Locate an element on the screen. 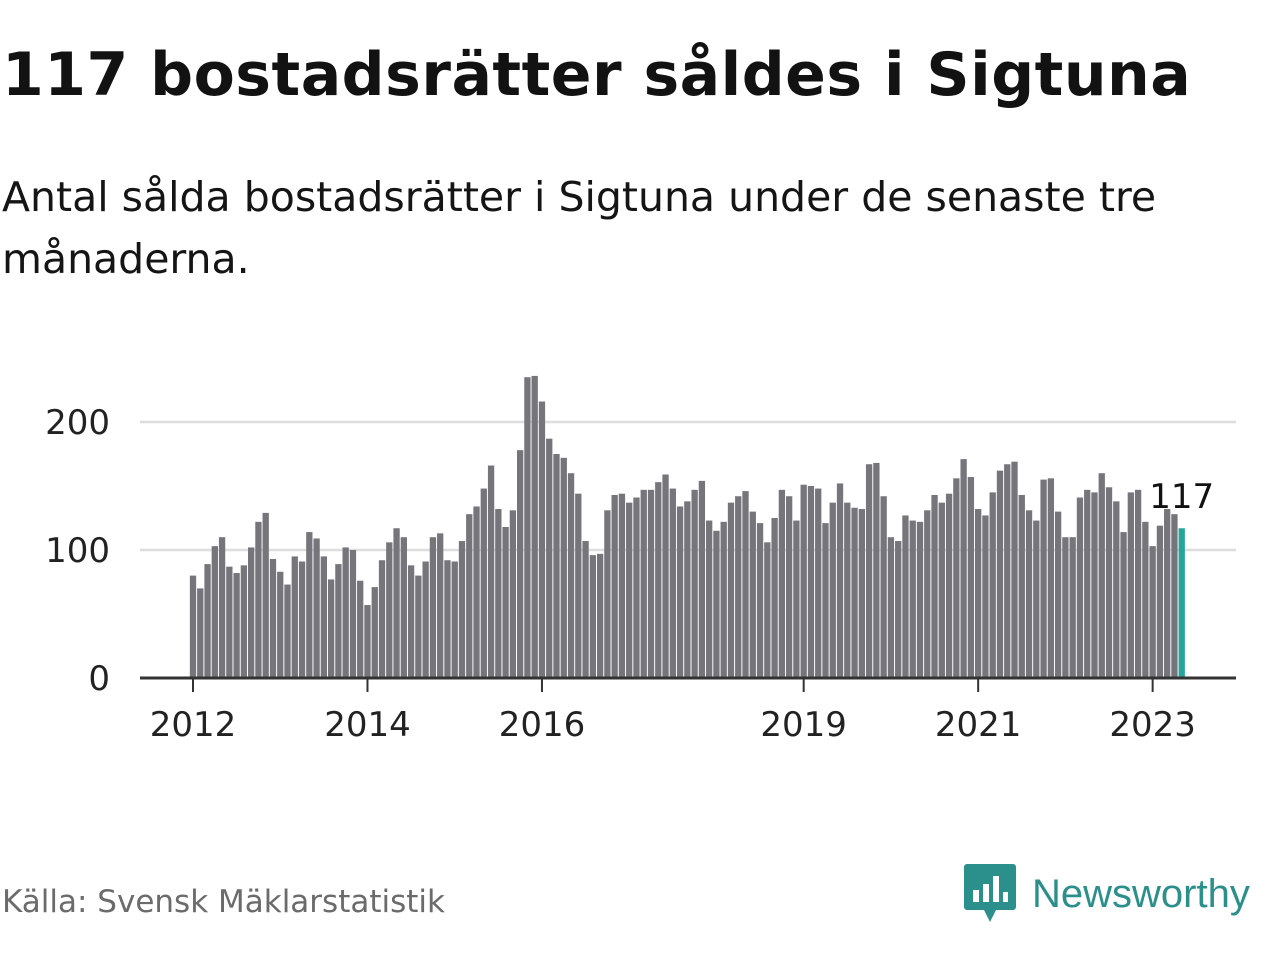 The height and width of the screenshot is (960, 1280). axes is located at coordinates (688, 684).